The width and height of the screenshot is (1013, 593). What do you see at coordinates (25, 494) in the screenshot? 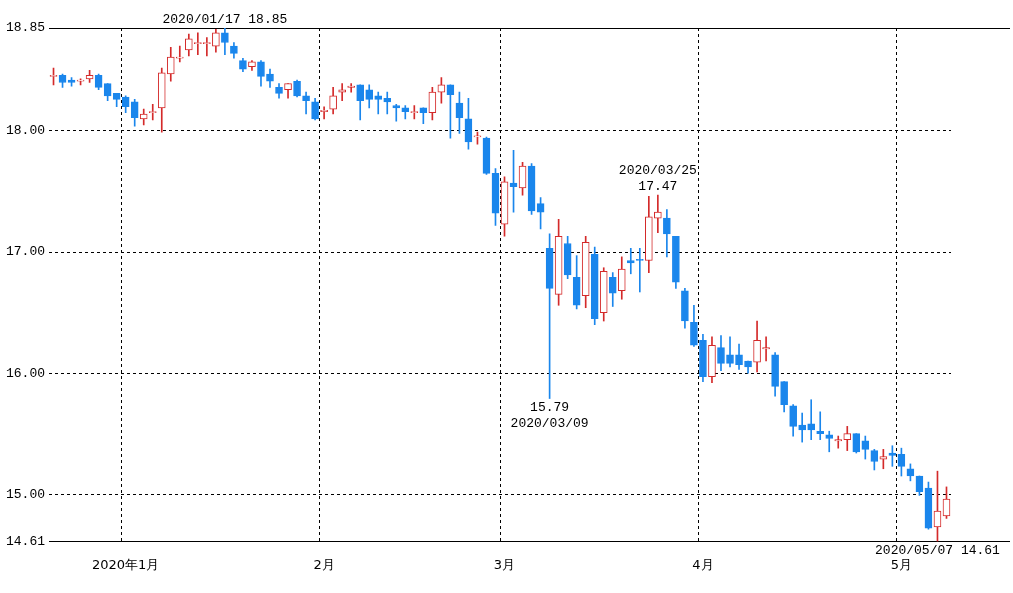
I see `y-tick-label: 15.00` at bounding box center [25, 494].